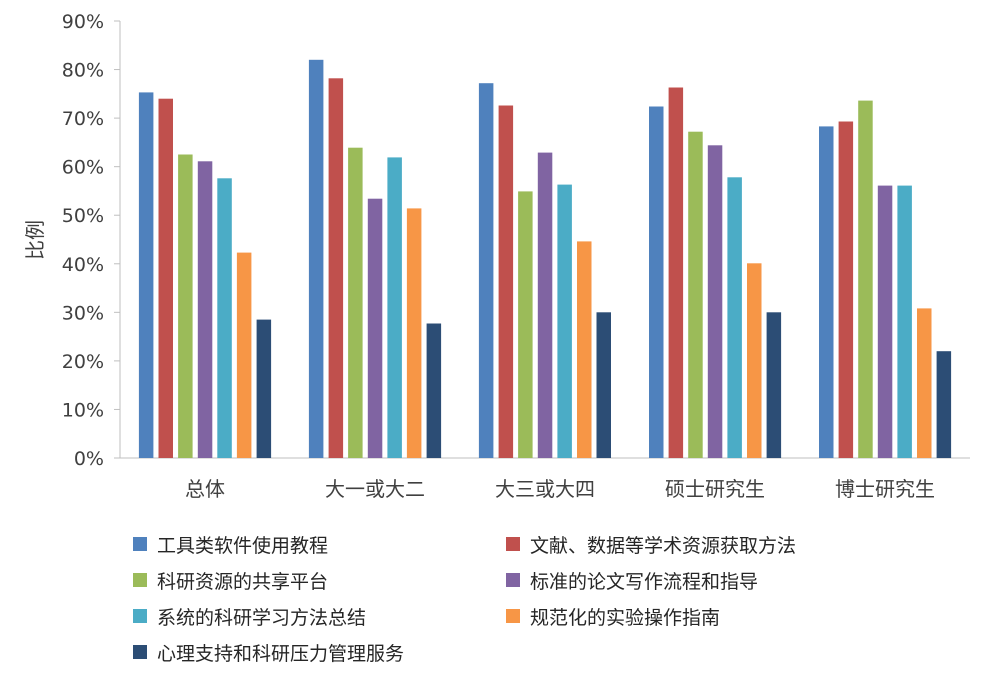 Image resolution: width=990 pixels, height=685 pixels. Describe the element at coordinates (375, 489) in the screenshot. I see `x-tick-label: 大一或大二` at that location.